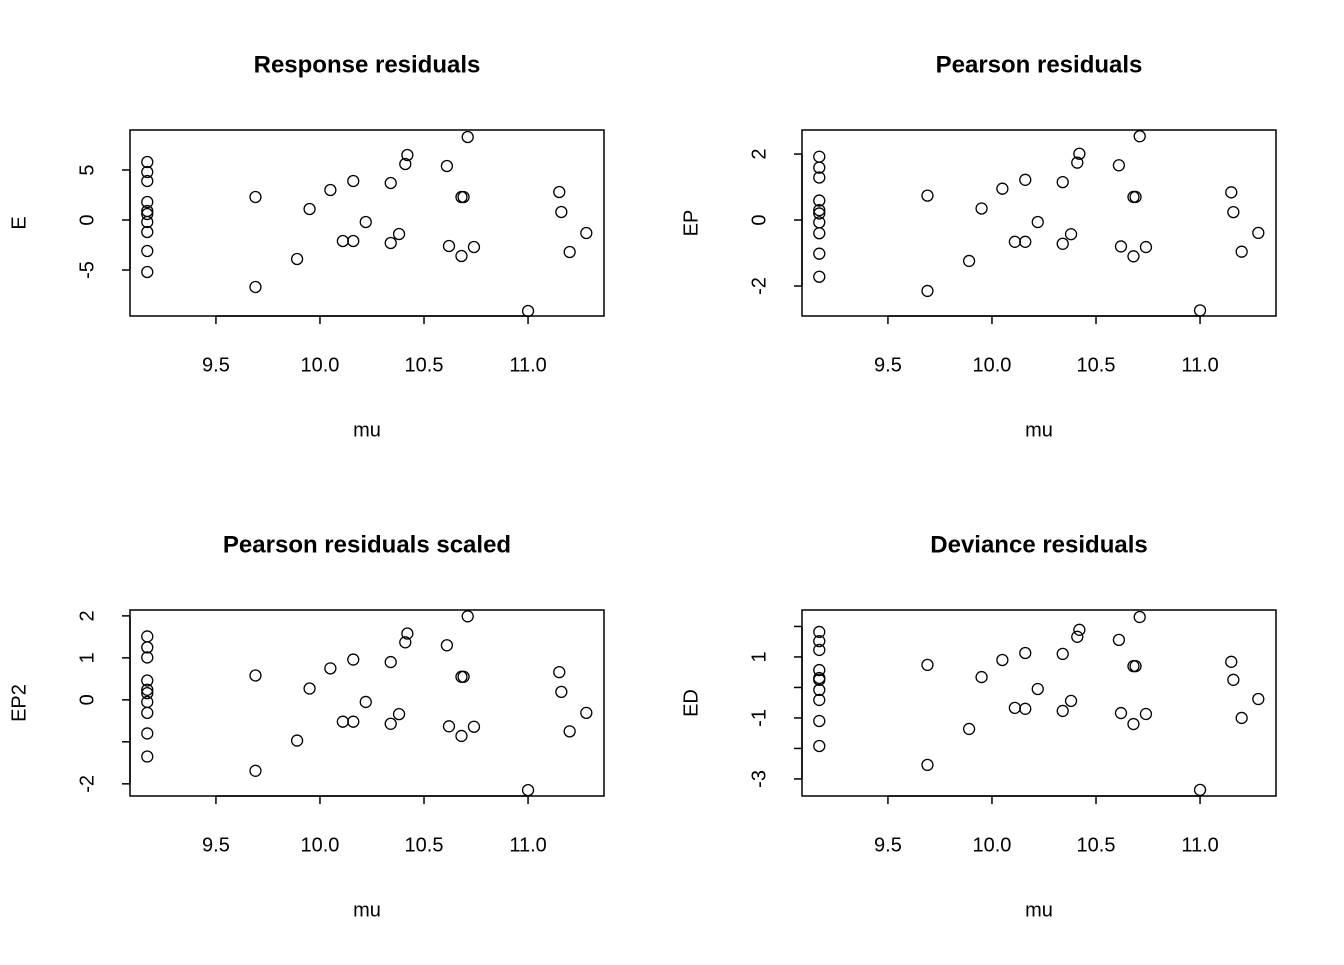 This screenshot has width=1344, height=965. I want to click on y-tick-label: -1, so click(759, 718).